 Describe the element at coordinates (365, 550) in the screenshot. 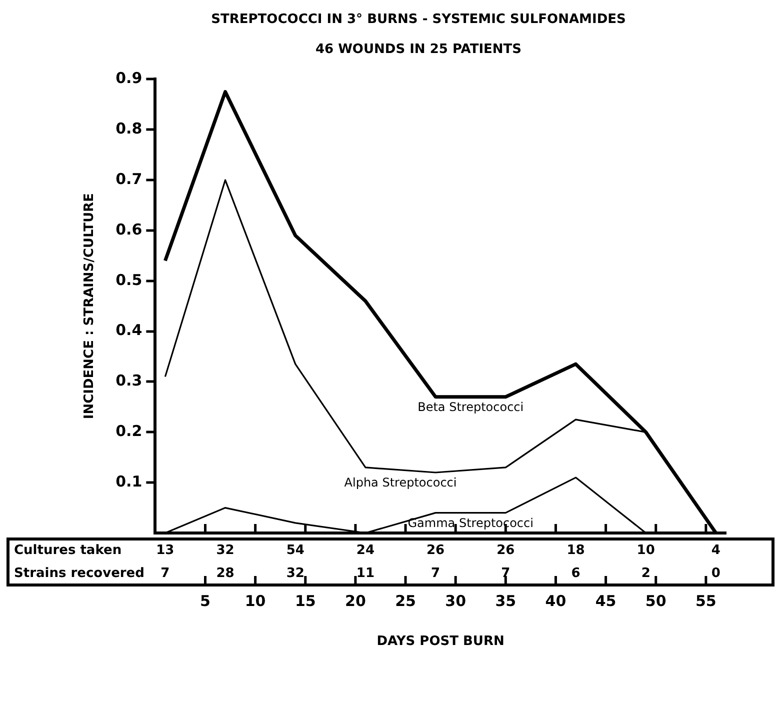

I see `text: 24` at that location.